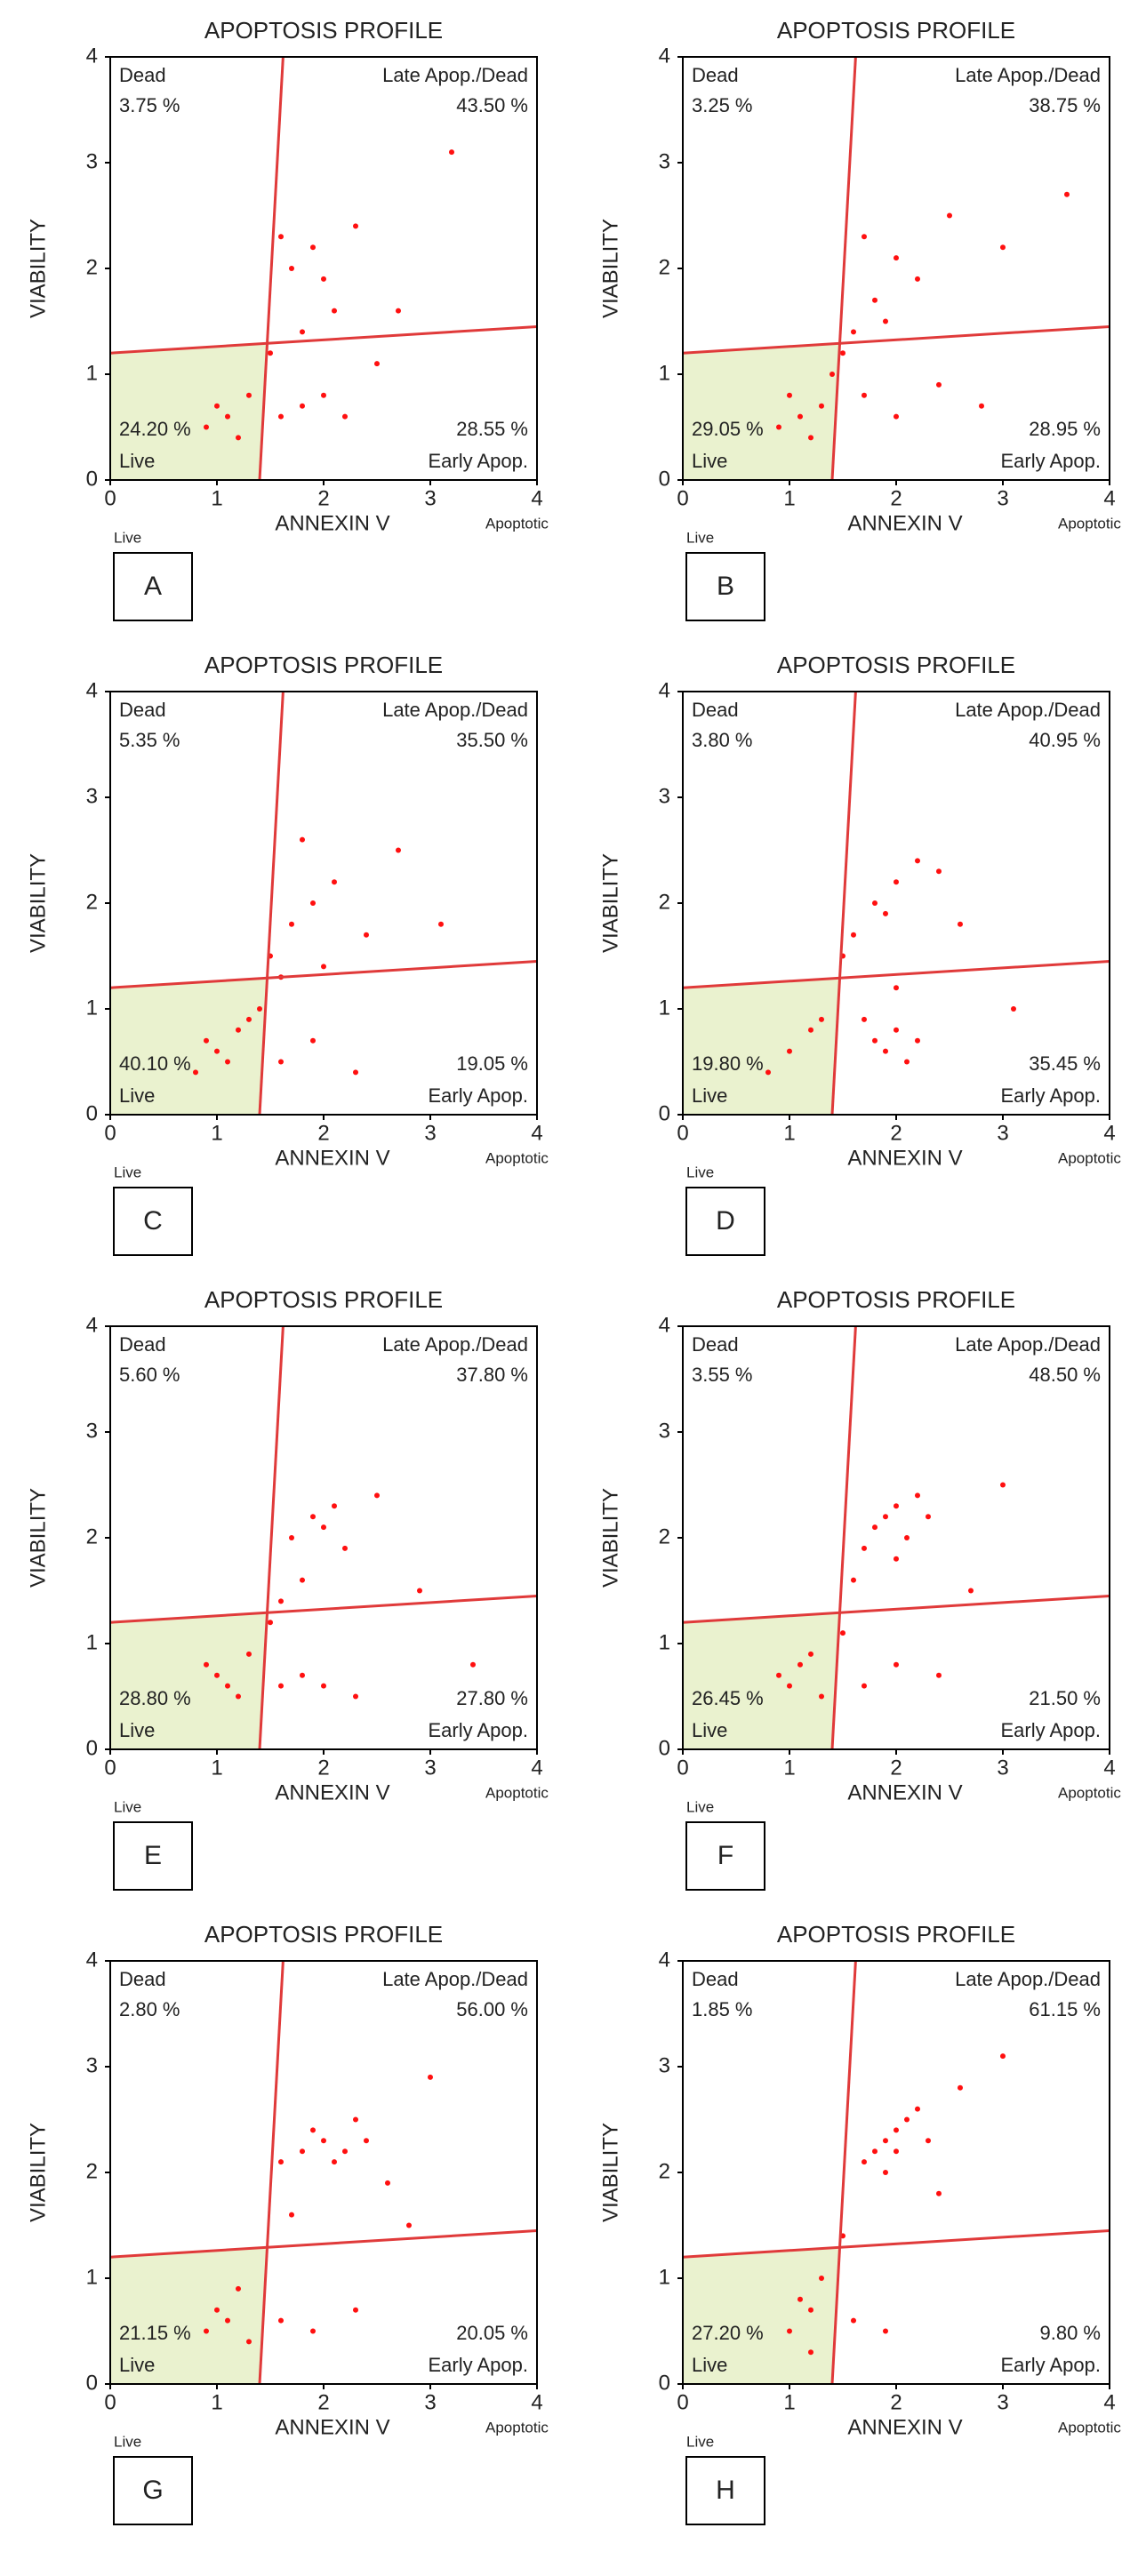  I want to click on quadrant-percent: 27.80 %, so click(492, 1698).